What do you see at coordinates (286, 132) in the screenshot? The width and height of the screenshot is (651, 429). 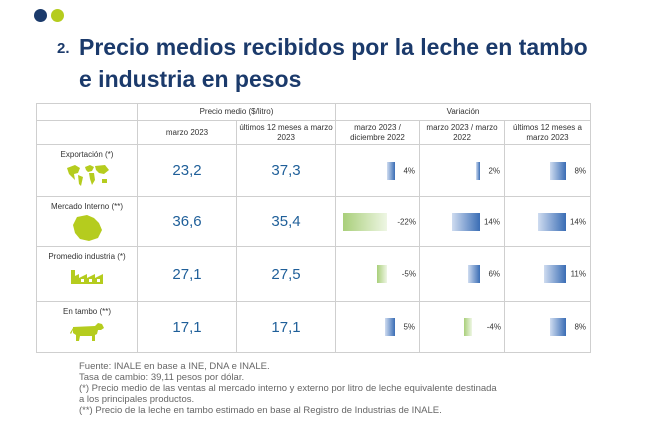 I see `header-price-2: últimos 12 meses a marzo 2023` at bounding box center [286, 132].